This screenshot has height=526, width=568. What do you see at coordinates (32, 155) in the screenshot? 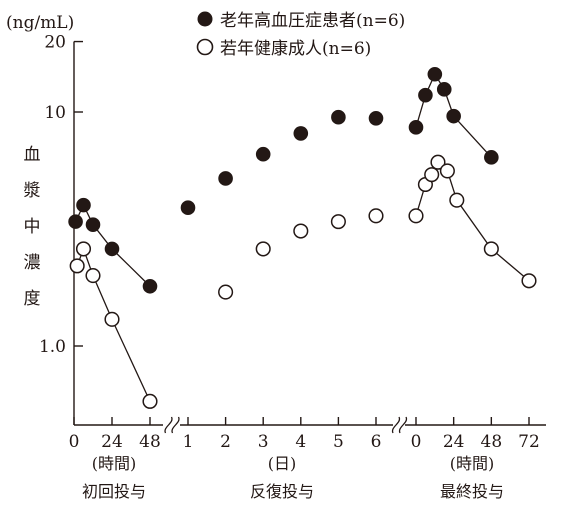
I see `y-label-char-0: 血` at bounding box center [32, 155].